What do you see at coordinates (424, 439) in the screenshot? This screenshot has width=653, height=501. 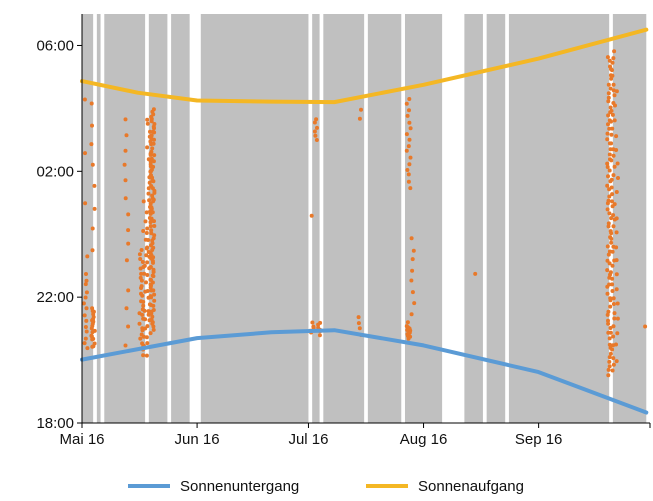 I see `x-tick-label: Aug 16` at bounding box center [424, 439].